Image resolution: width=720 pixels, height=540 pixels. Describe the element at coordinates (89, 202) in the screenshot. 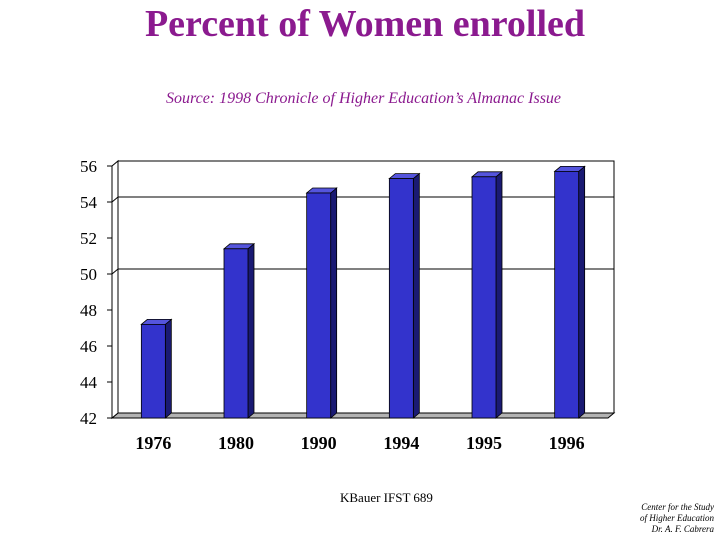

I see `y-tick-label: 54` at that location.